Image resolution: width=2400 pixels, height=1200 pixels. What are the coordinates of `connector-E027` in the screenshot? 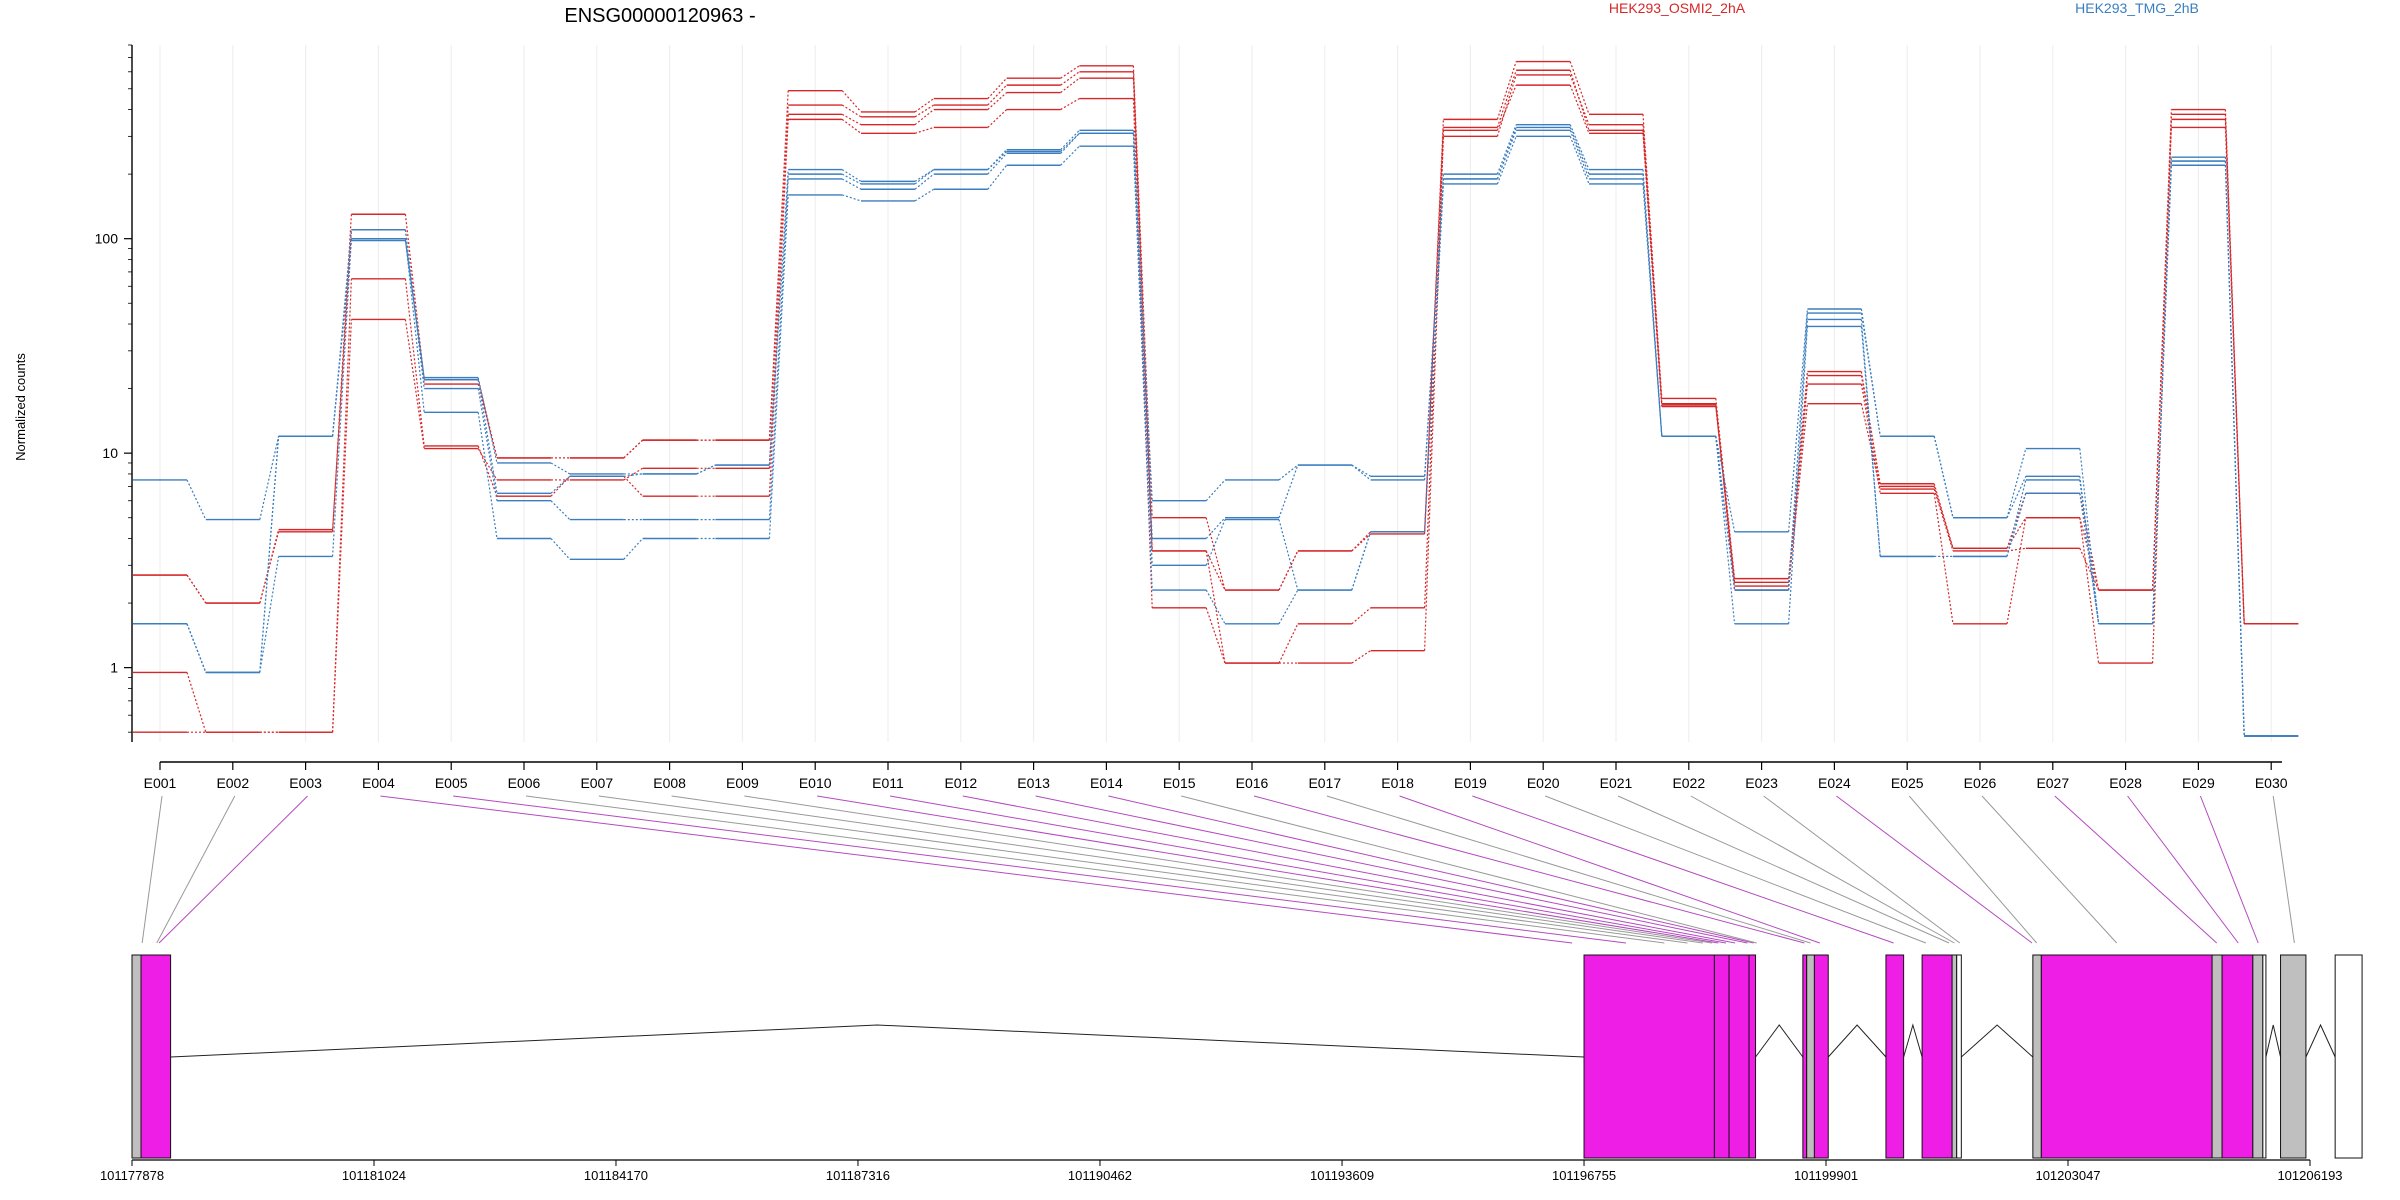 It's located at (2136, 869).